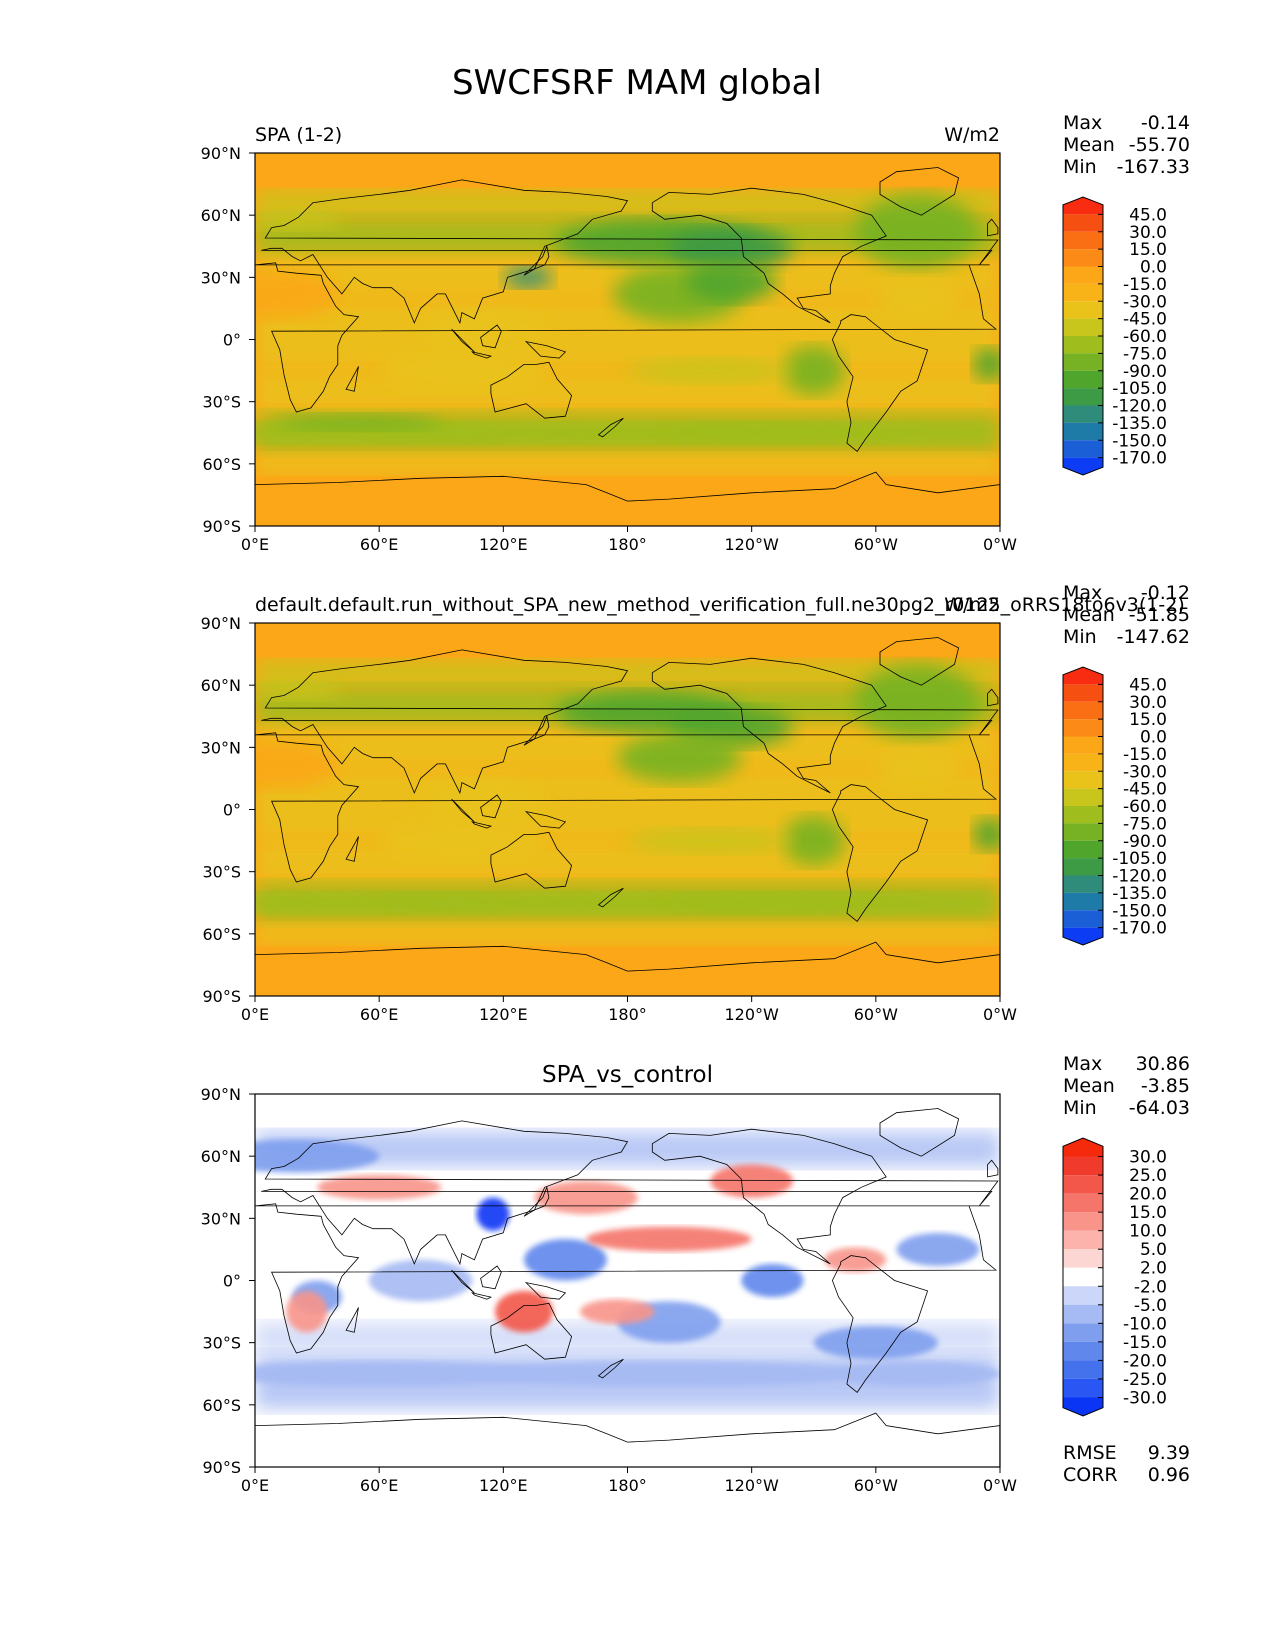  What do you see at coordinates (379, 1485) in the screenshot?
I see `x-tick-label: 60°E` at bounding box center [379, 1485].